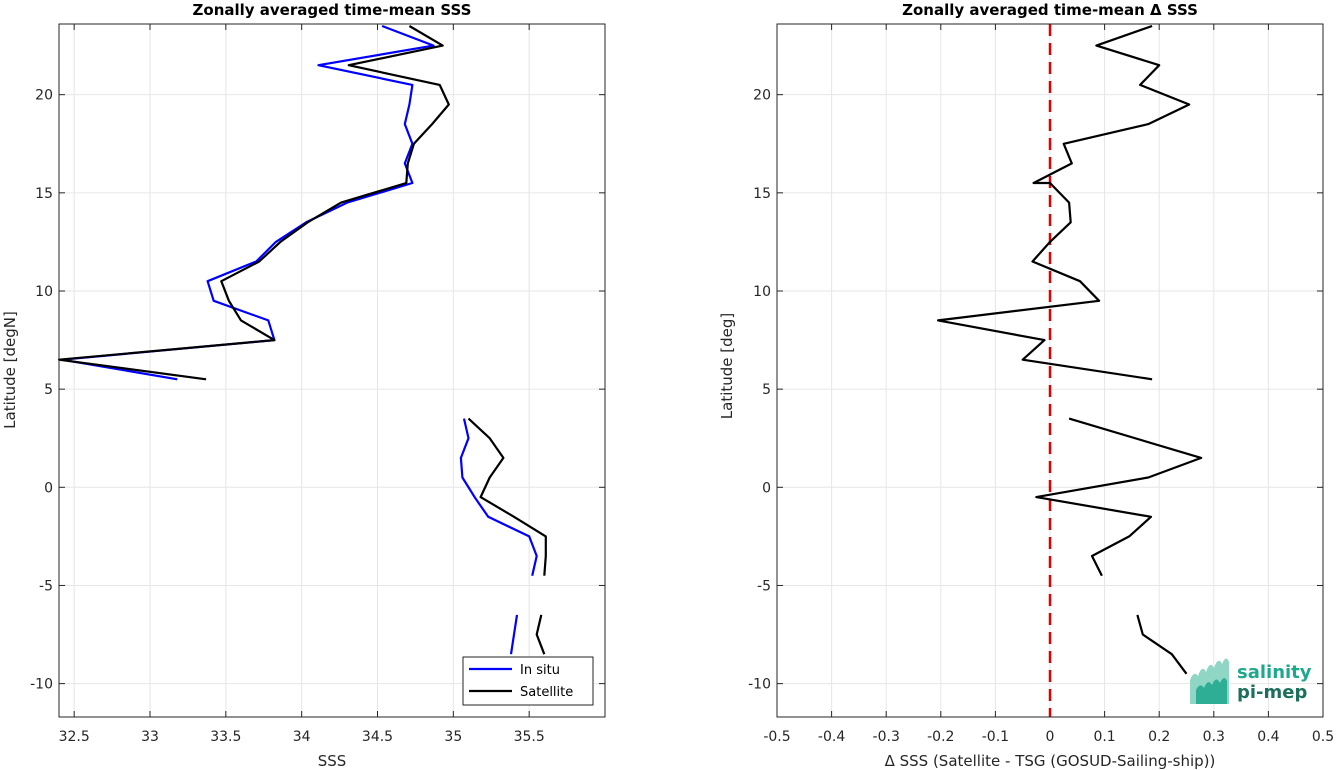  Describe the element at coordinates (377, 737) in the screenshot. I see `x-tick-label: 34.5` at that location.